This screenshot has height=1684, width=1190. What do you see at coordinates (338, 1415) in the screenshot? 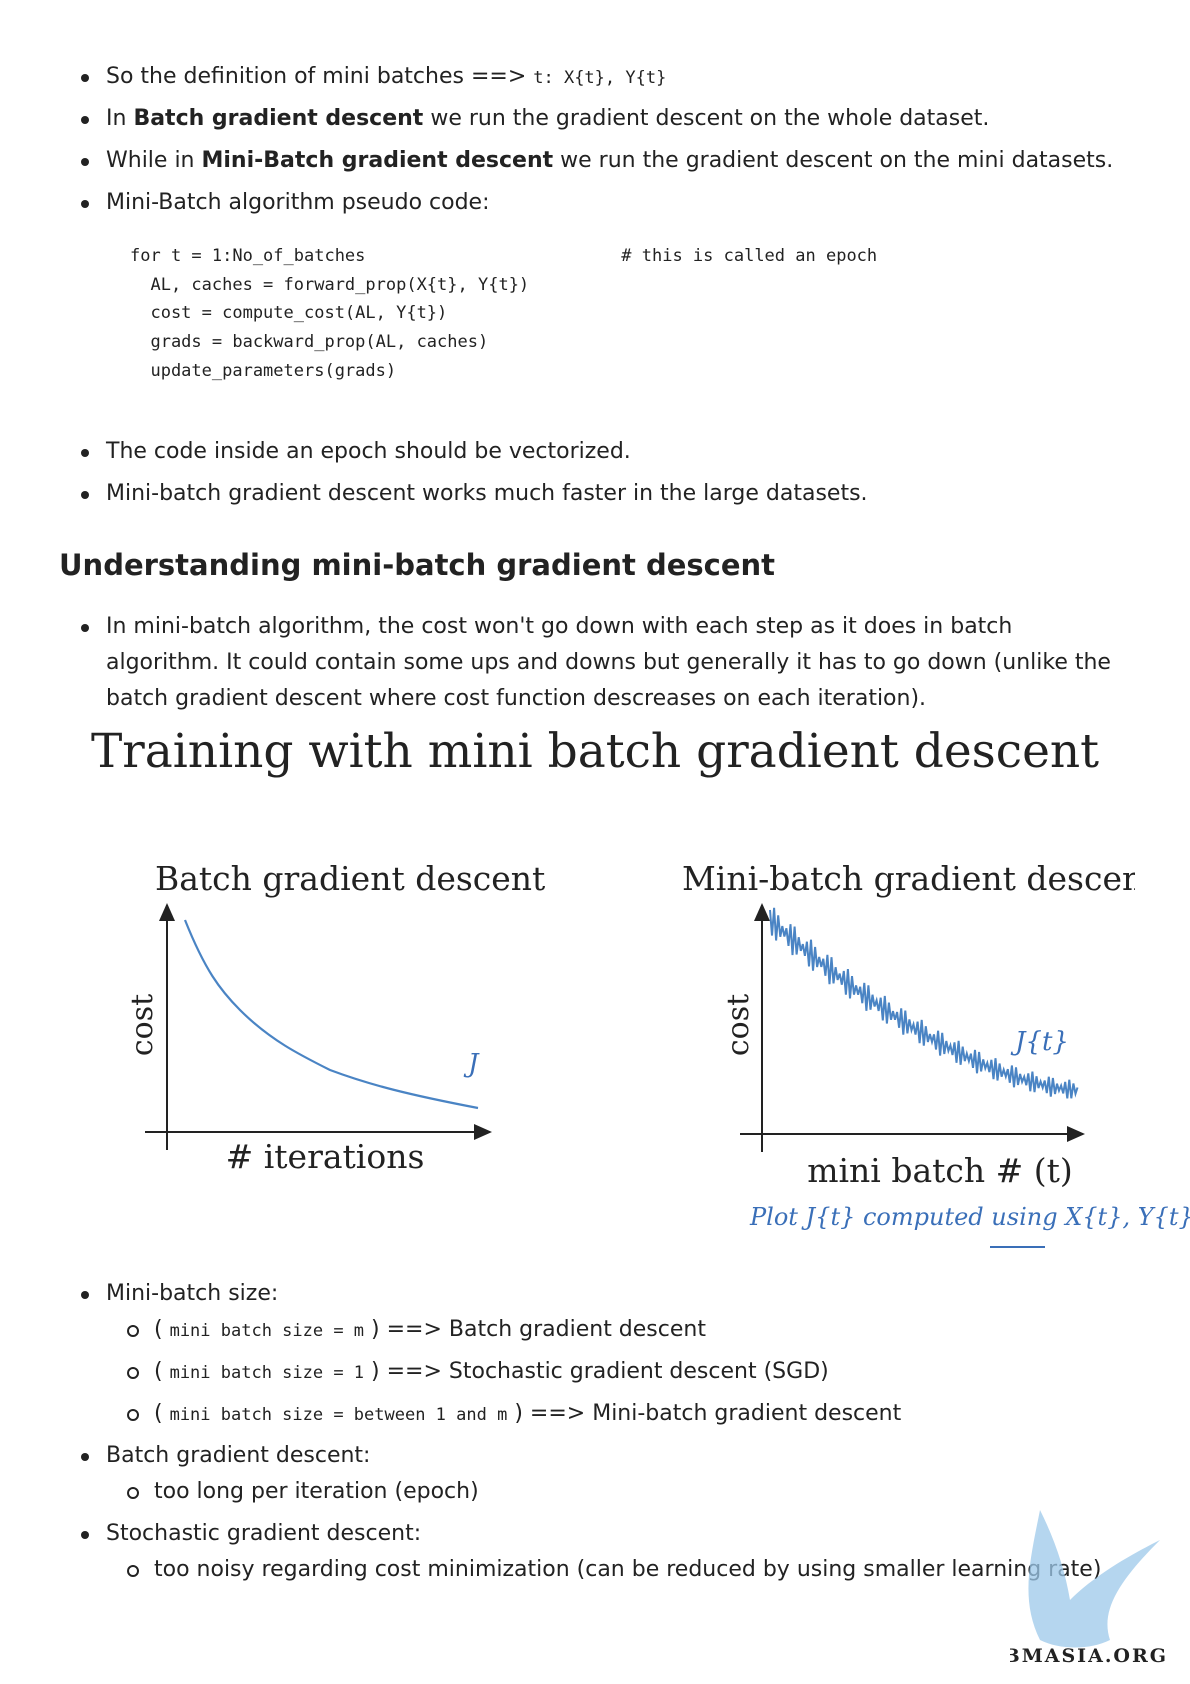
I see `text-run: mini batch size = between 1 and m` at bounding box center [338, 1415].